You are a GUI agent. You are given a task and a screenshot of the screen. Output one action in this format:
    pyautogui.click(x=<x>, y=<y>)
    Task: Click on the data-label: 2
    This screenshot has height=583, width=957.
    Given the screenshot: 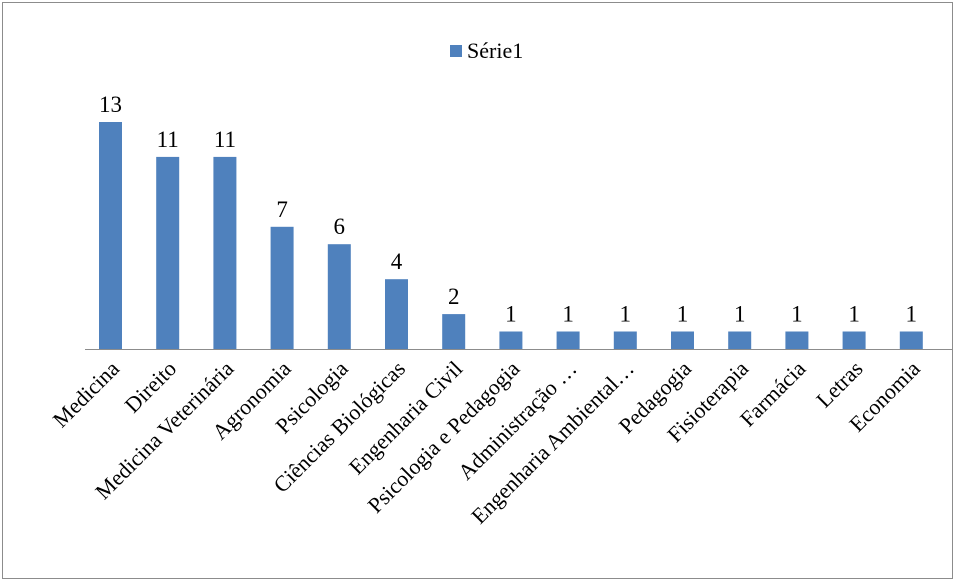 What is the action you would take?
    pyautogui.click(x=454, y=296)
    